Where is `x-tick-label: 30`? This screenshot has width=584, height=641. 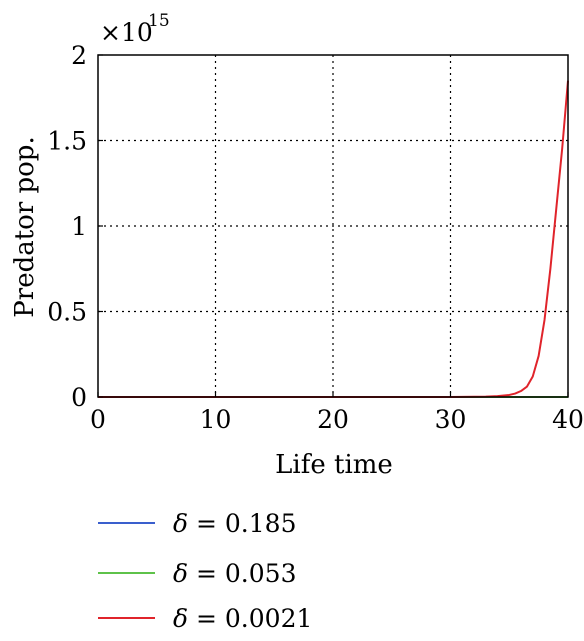 x-tick-label: 30 is located at coordinates (451, 419).